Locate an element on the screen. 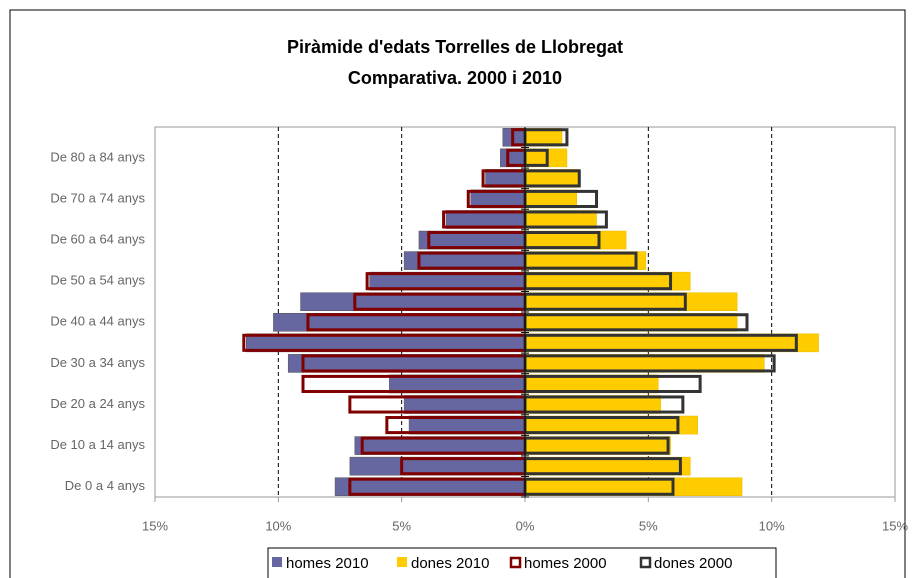 The image size is (916, 578). x-tick-label: 0% is located at coordinates (525, 525).